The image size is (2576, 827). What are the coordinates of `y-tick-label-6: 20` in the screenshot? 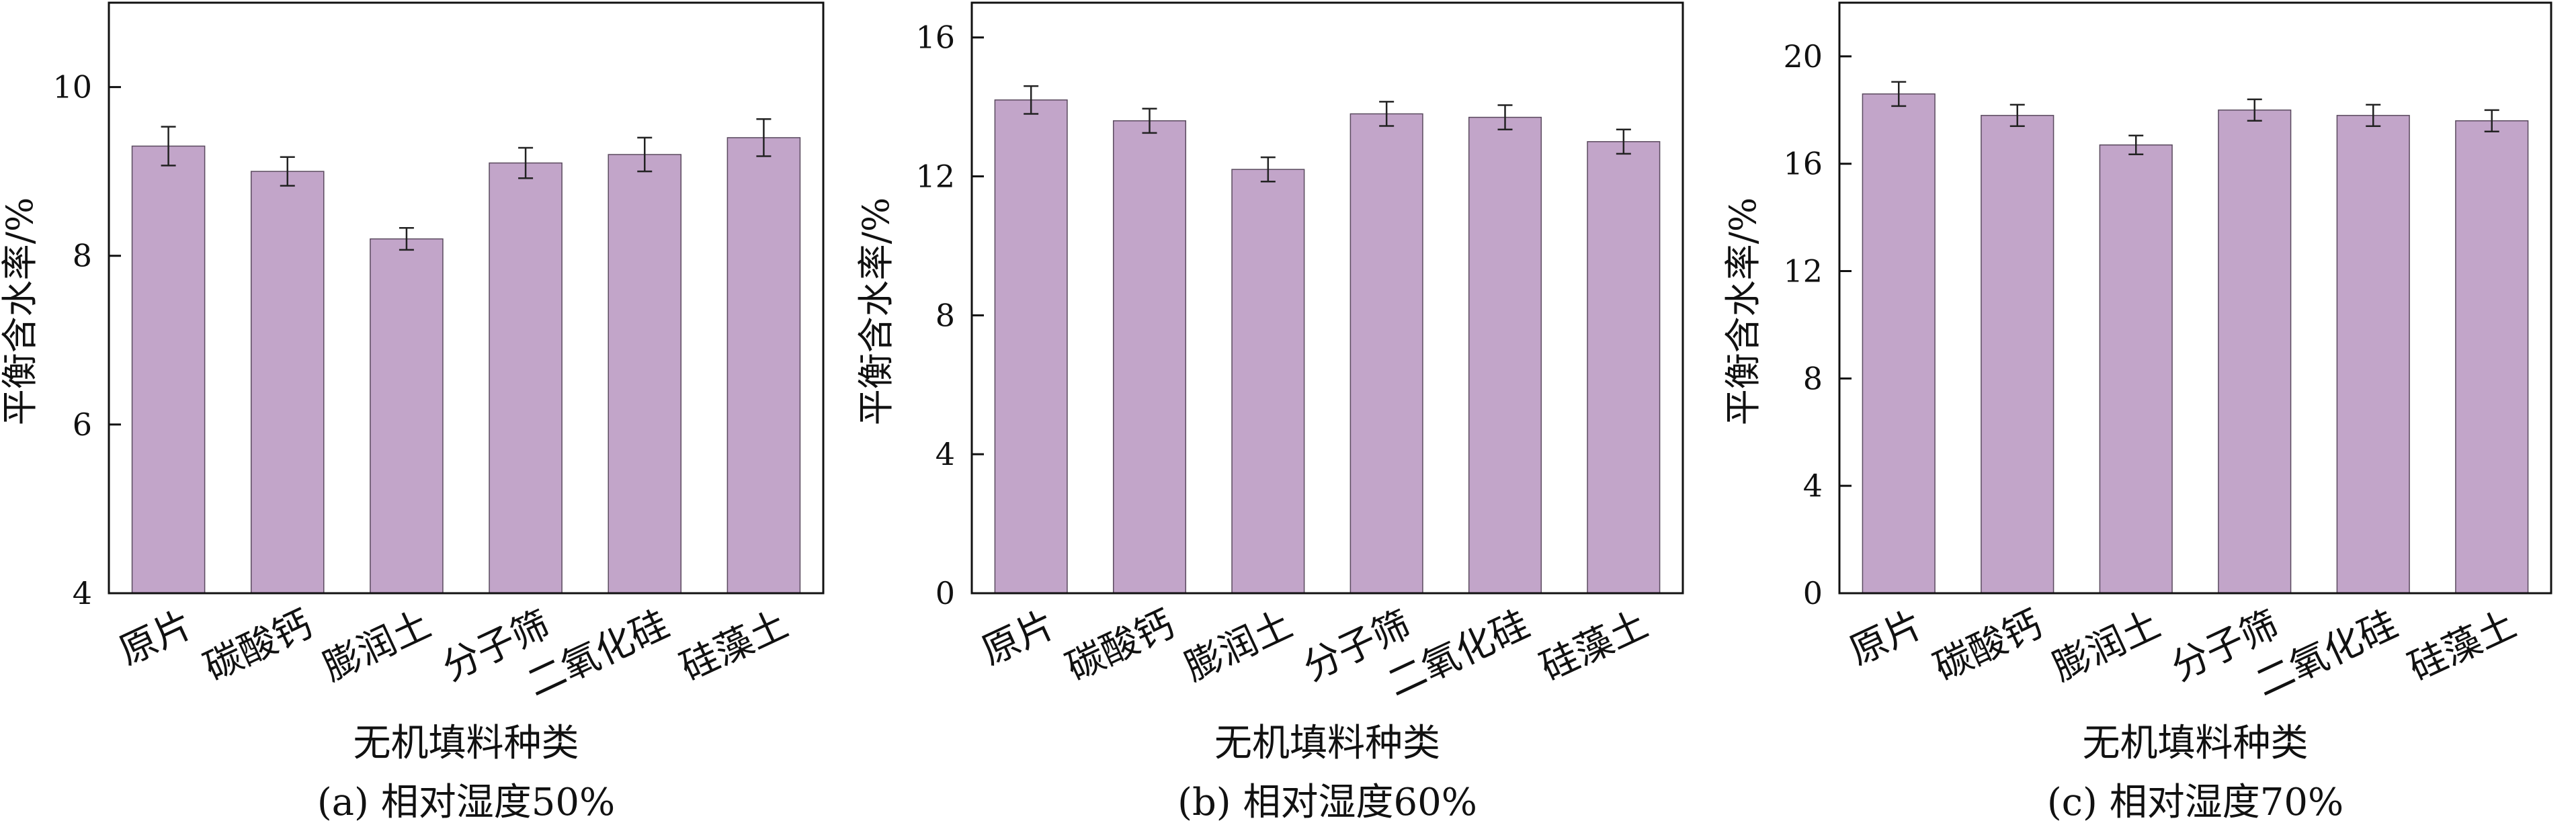 It's located at (1803, 57).